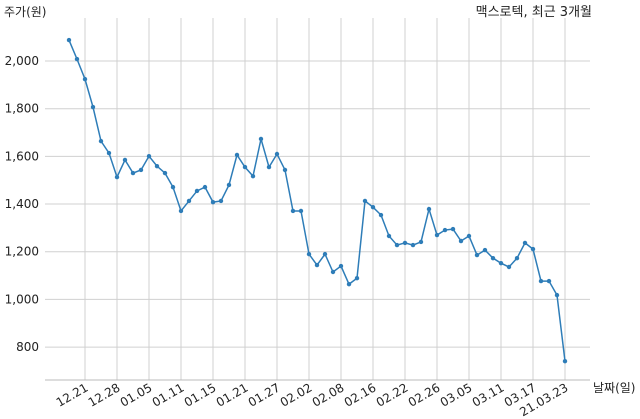 Image resolution: width=640 pixels, height=419 pixels. I want to click on x-tick-label: 12.21, so click(72, 394).